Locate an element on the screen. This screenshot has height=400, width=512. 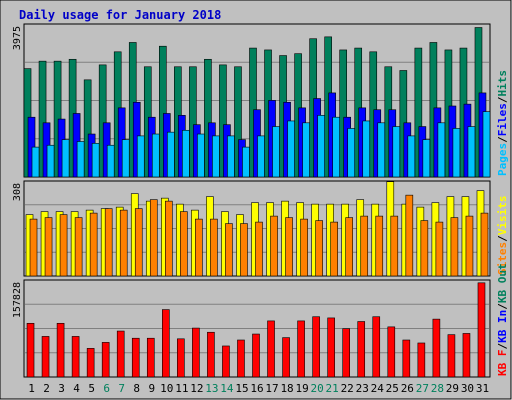
x-tick-label-day-22: 22 is located at coordinates (347, 388).